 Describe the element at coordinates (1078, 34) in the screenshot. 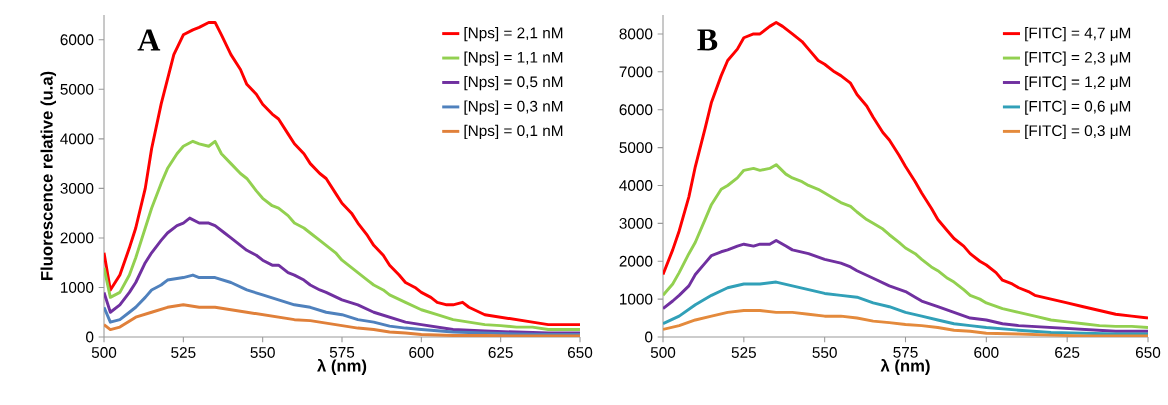

I see `legend-label: [FITC] = 4,7 μM` at that location.